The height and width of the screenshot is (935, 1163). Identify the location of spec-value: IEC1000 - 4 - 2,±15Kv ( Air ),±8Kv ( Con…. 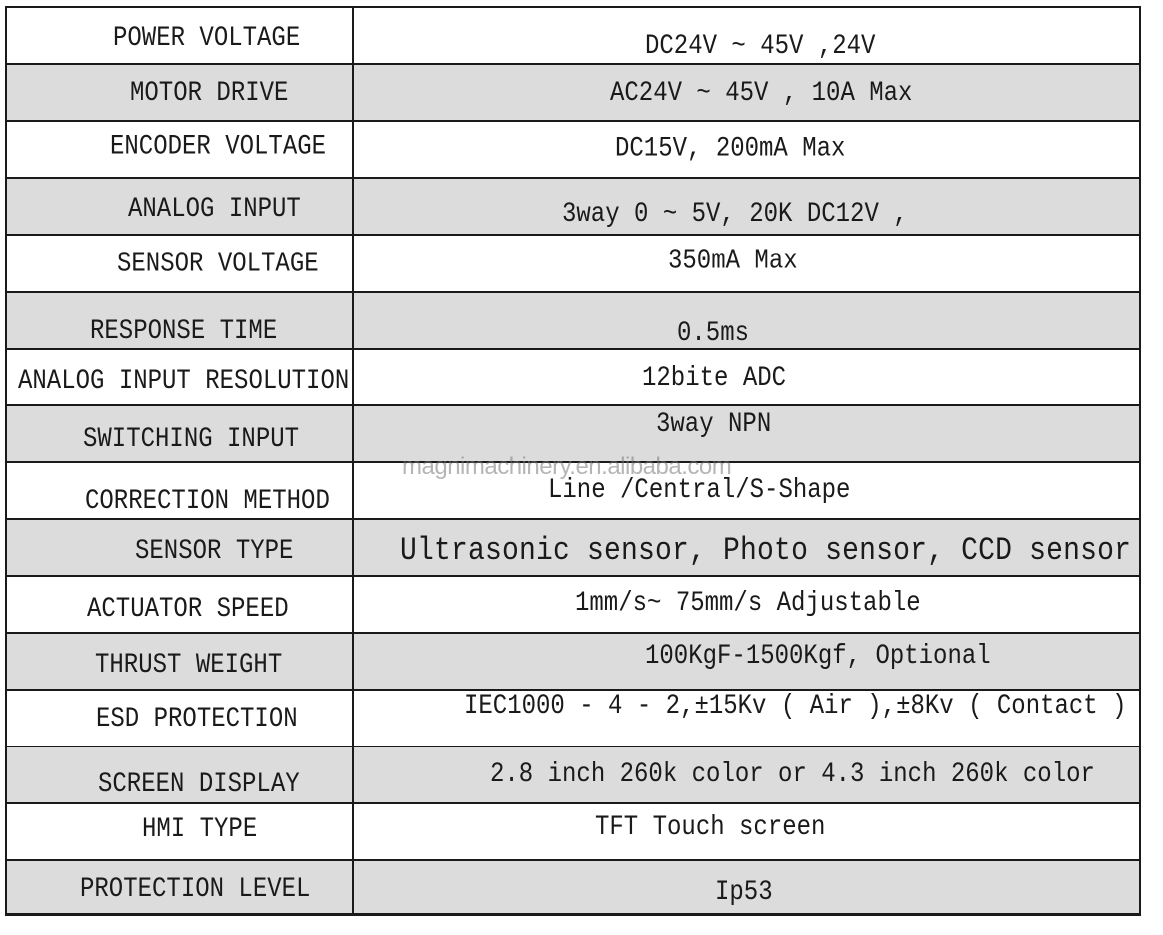
(795, 706).